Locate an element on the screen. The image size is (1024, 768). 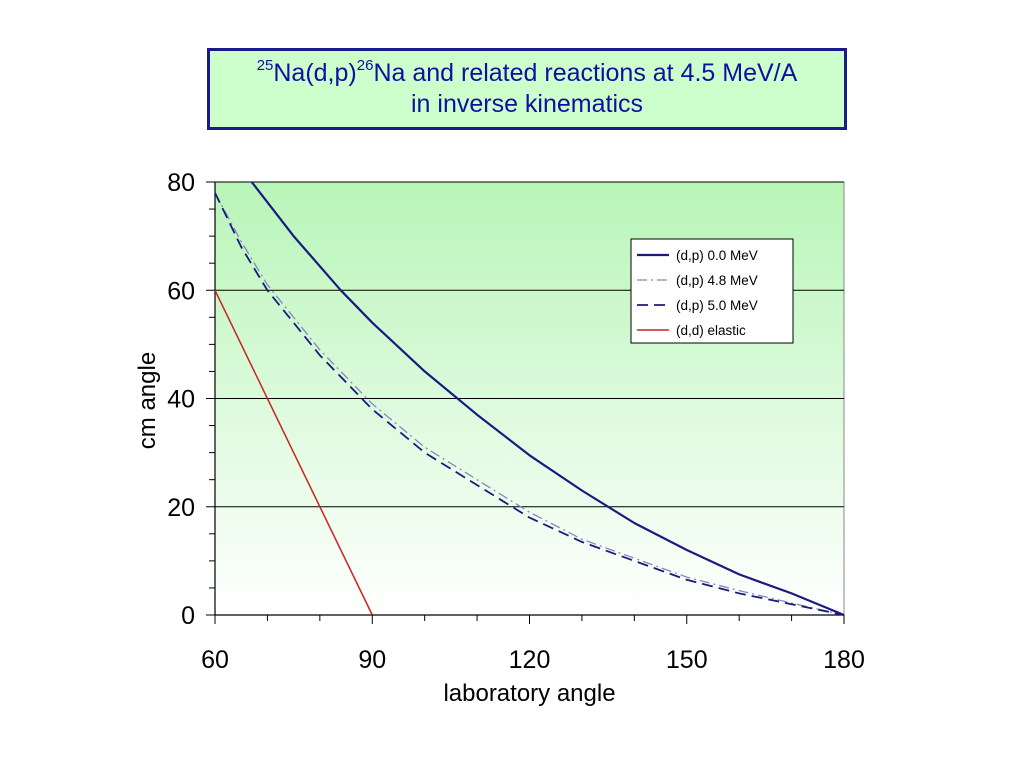
x-tick-label-150: 150 is located at coordinates (687, 660).